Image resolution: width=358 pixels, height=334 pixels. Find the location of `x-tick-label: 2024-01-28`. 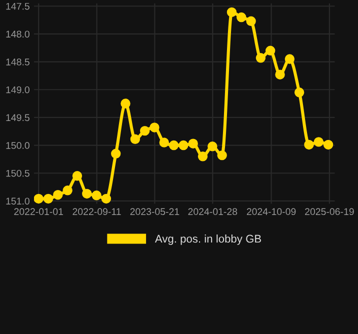

x-tick-label: 2024-01-28 is located at coordinates (213, 212).